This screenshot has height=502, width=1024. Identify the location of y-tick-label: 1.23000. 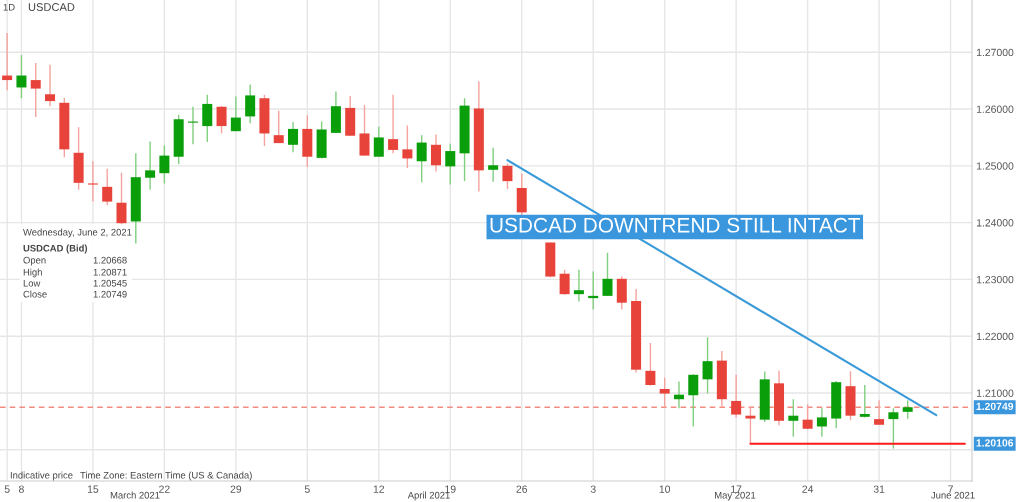
(995, 279).